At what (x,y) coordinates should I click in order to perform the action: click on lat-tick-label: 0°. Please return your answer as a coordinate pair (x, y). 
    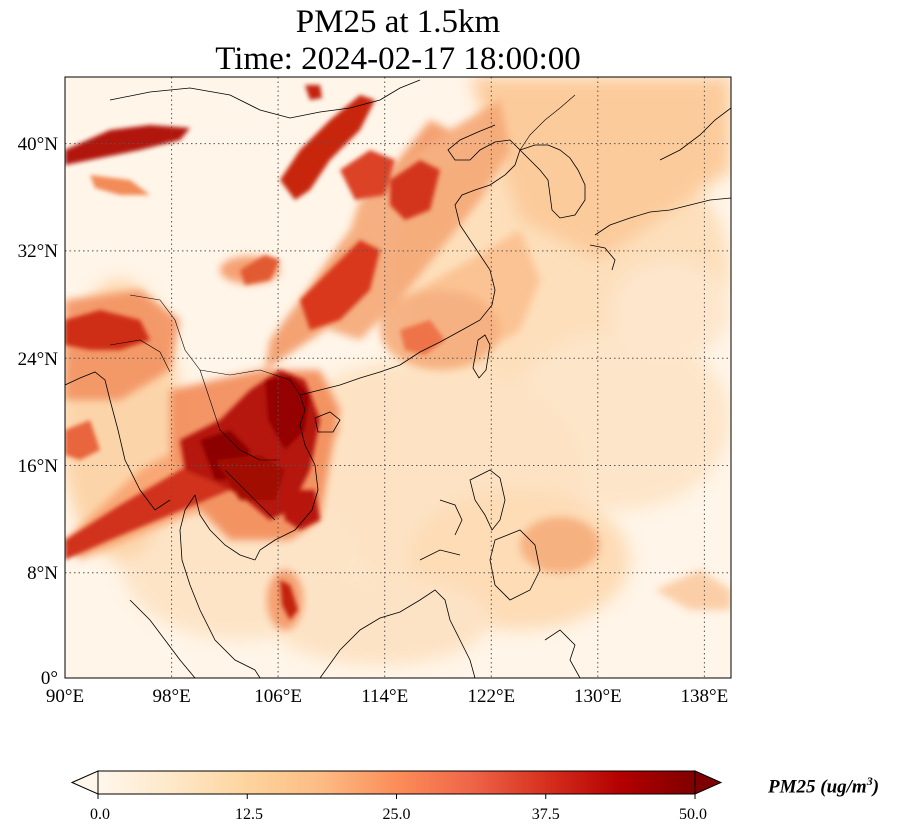
    Looking at the image, I should click on (49, 678).